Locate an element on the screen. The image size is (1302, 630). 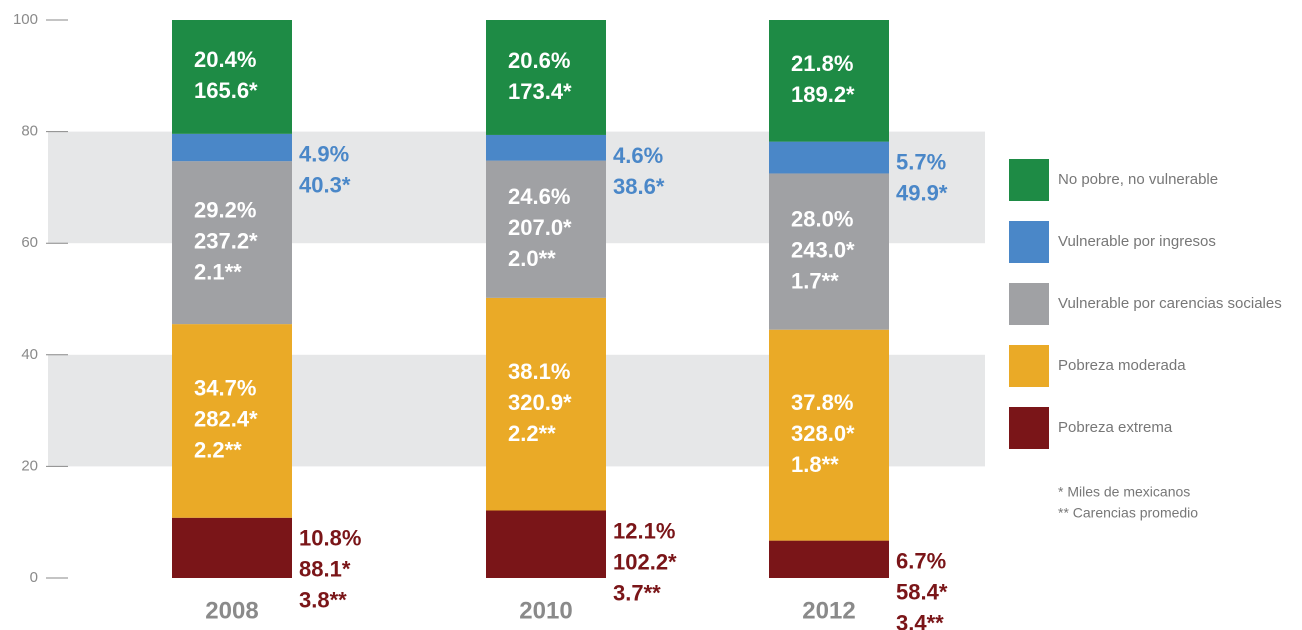
x-tick-label: 2012 is located at coordinates (828, 610).